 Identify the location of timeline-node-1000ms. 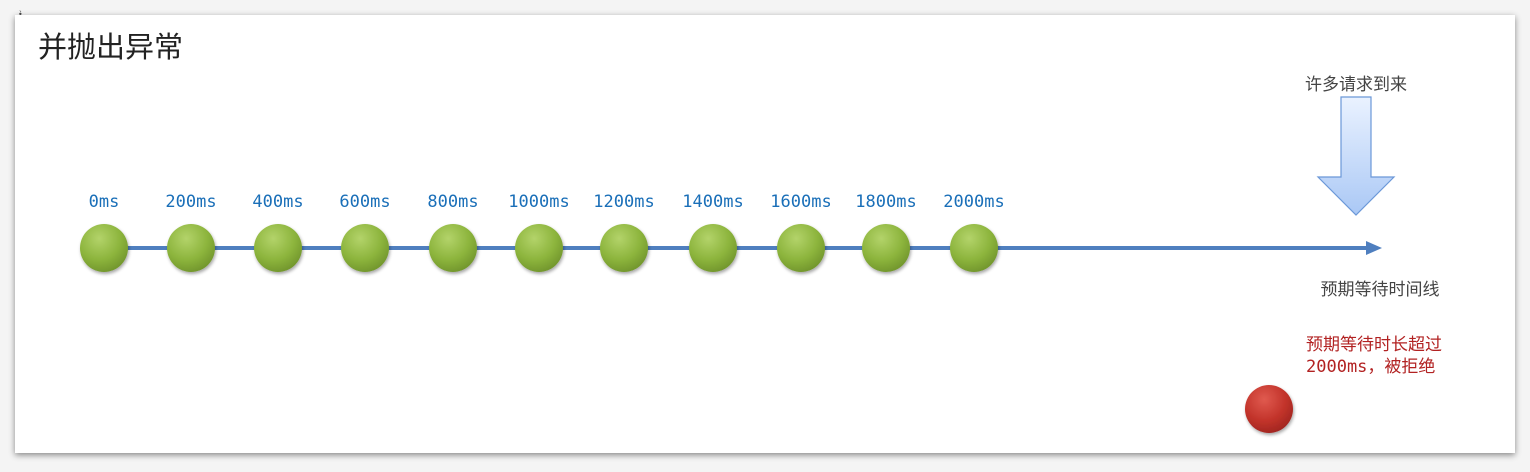
(539, 248).